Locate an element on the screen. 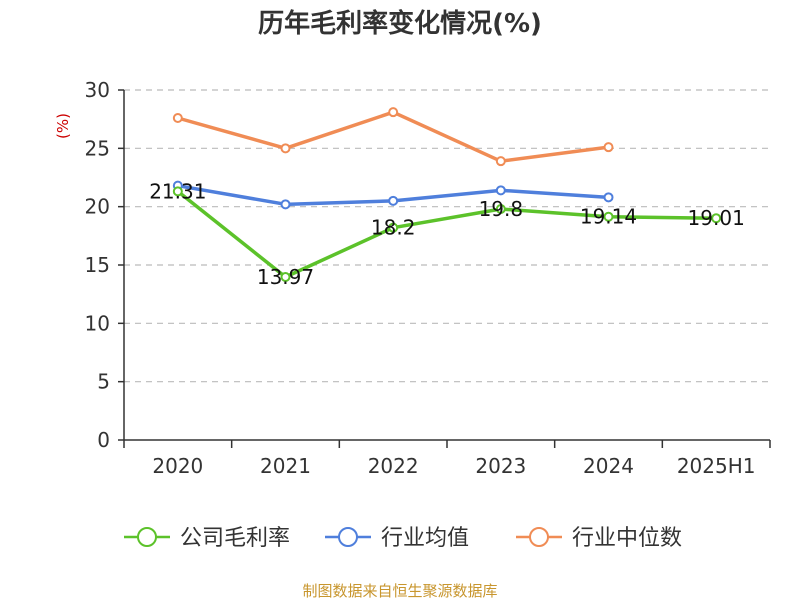  x-tick-label: 2020 is located at coordinates (177, 466).